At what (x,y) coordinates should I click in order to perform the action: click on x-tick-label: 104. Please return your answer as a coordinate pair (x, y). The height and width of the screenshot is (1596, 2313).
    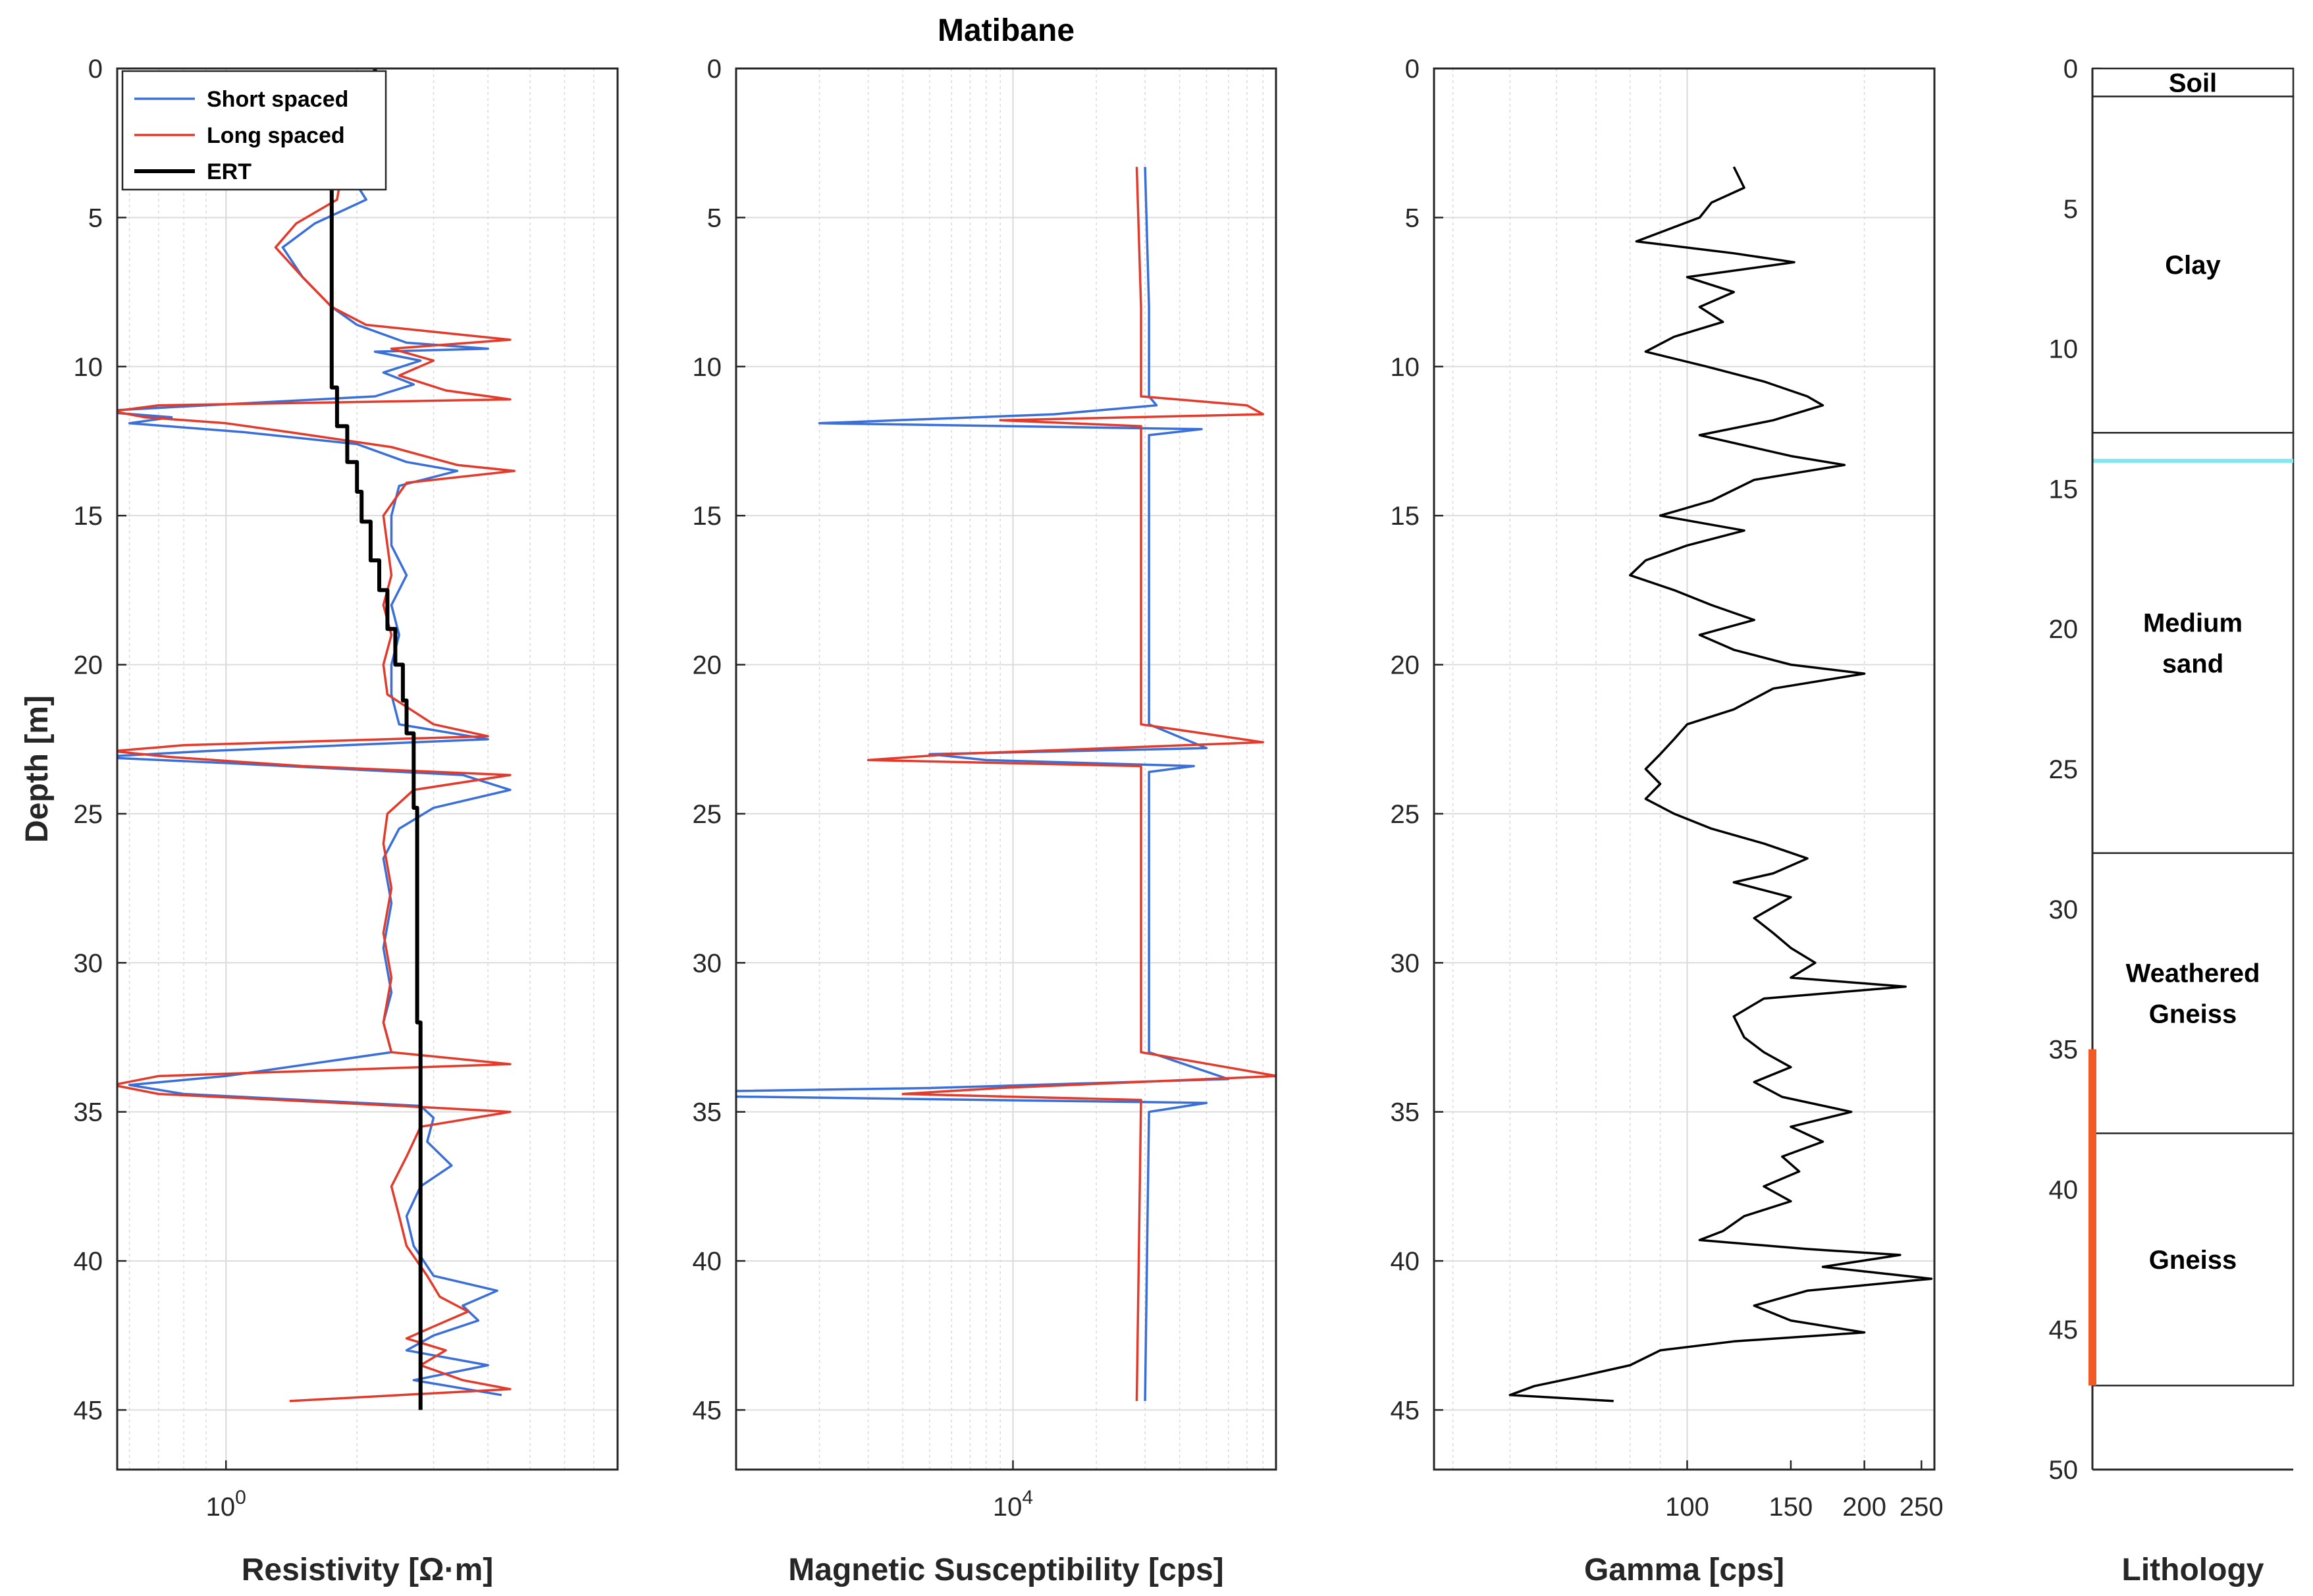
    Looking at the image, I should click on (1013, 1504).